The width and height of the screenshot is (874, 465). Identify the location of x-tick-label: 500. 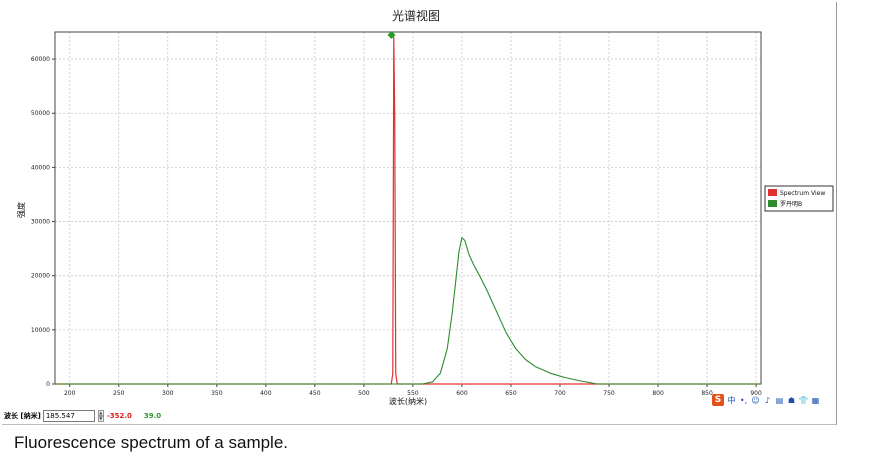
(364, 393).